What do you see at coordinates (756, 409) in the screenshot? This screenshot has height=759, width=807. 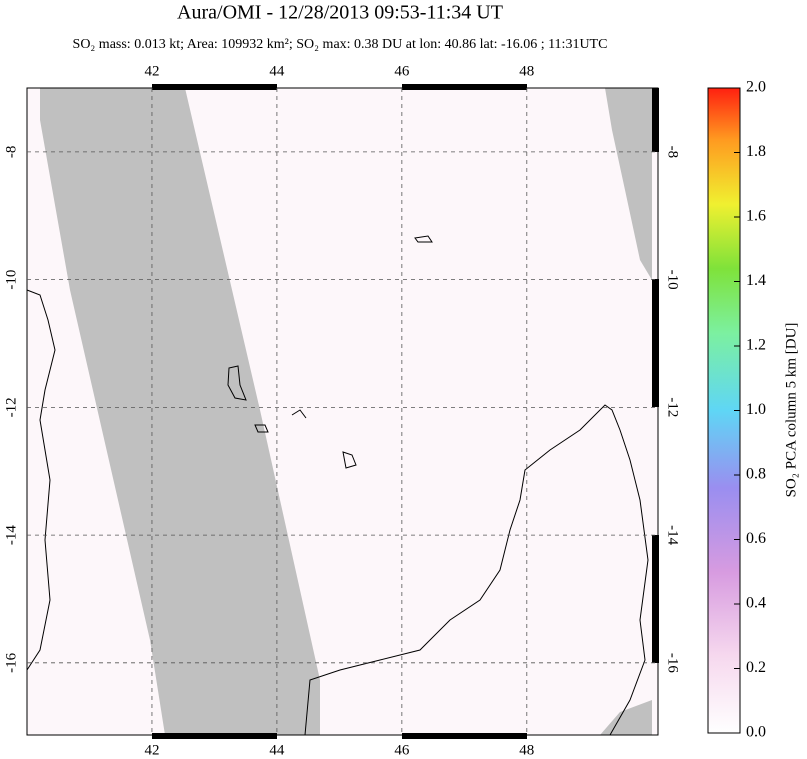 I see `colorbar-tick-label: 1.0` at bounding box center [756, 409].